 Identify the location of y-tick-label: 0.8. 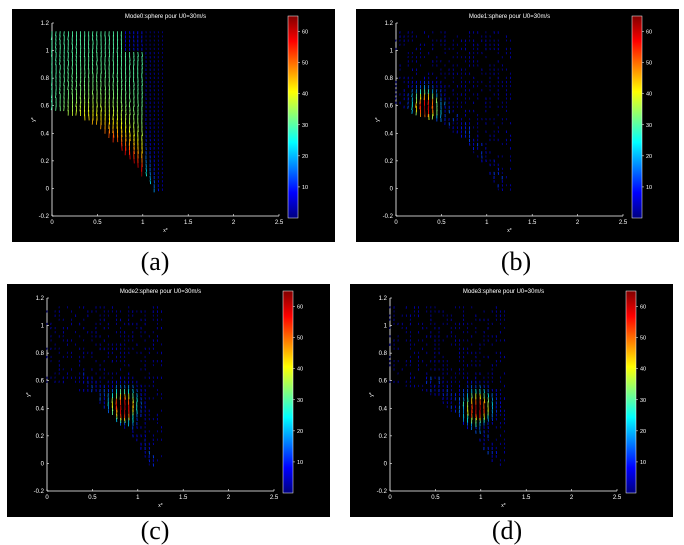
(40, 354).